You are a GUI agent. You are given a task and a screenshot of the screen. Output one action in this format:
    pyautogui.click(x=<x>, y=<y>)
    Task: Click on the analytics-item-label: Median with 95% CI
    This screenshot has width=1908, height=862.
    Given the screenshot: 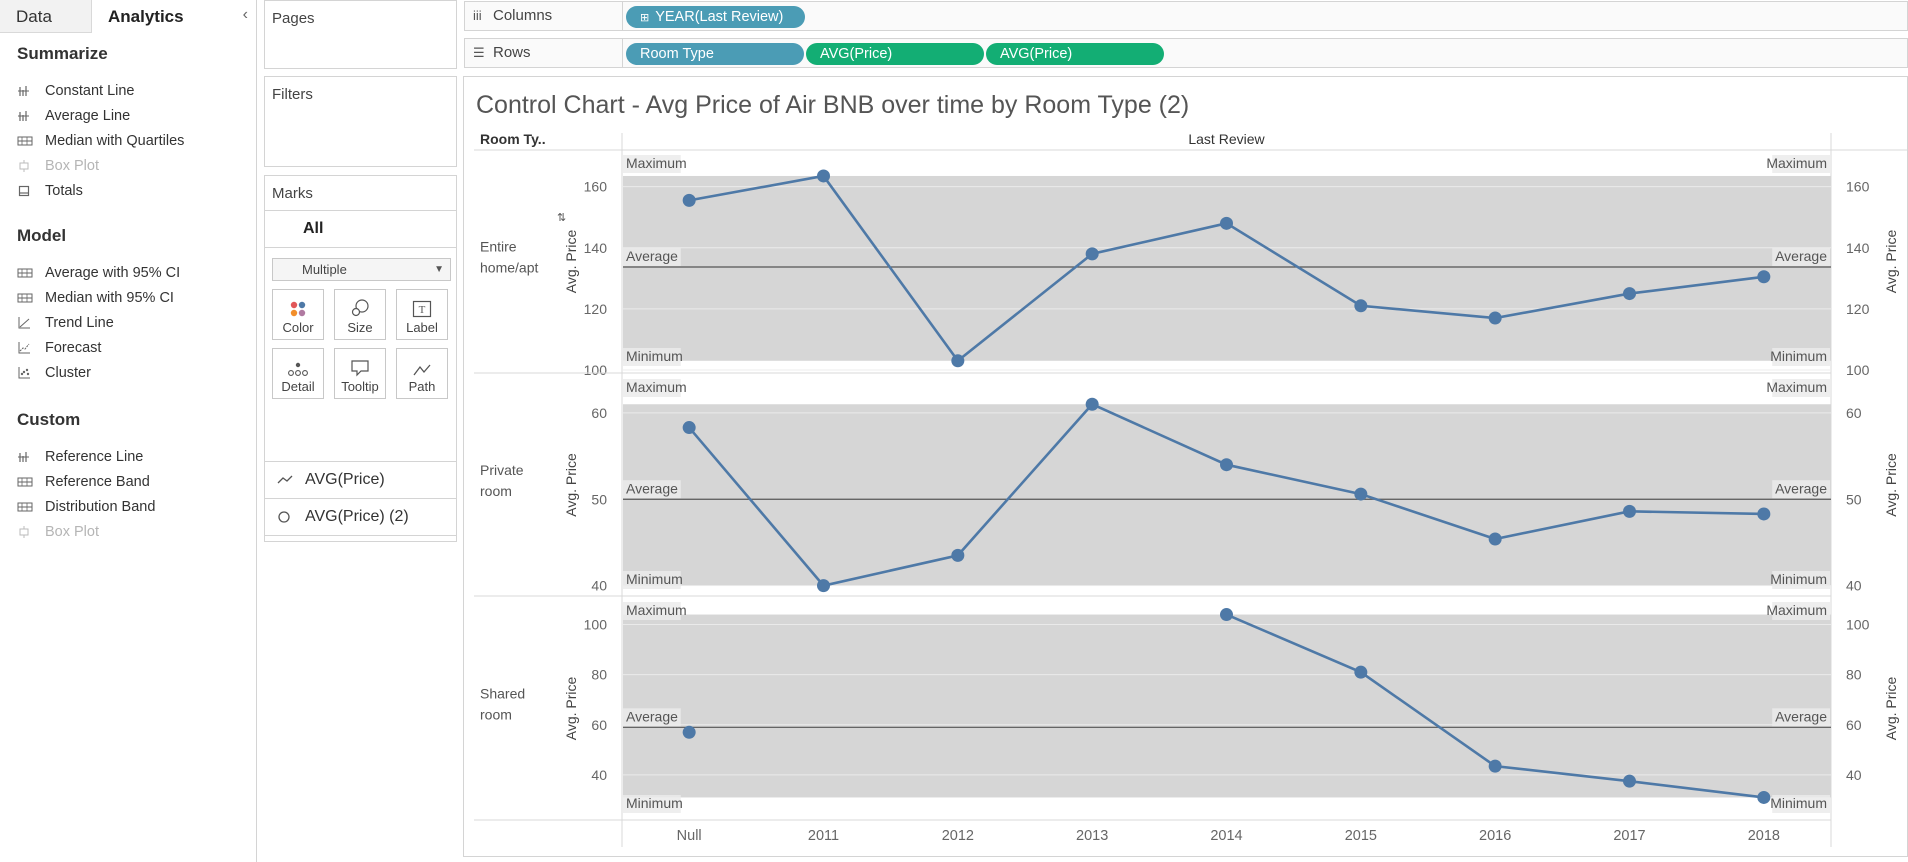 What is the action you would take?
    pyautogui.click(x=109, y=298)
    